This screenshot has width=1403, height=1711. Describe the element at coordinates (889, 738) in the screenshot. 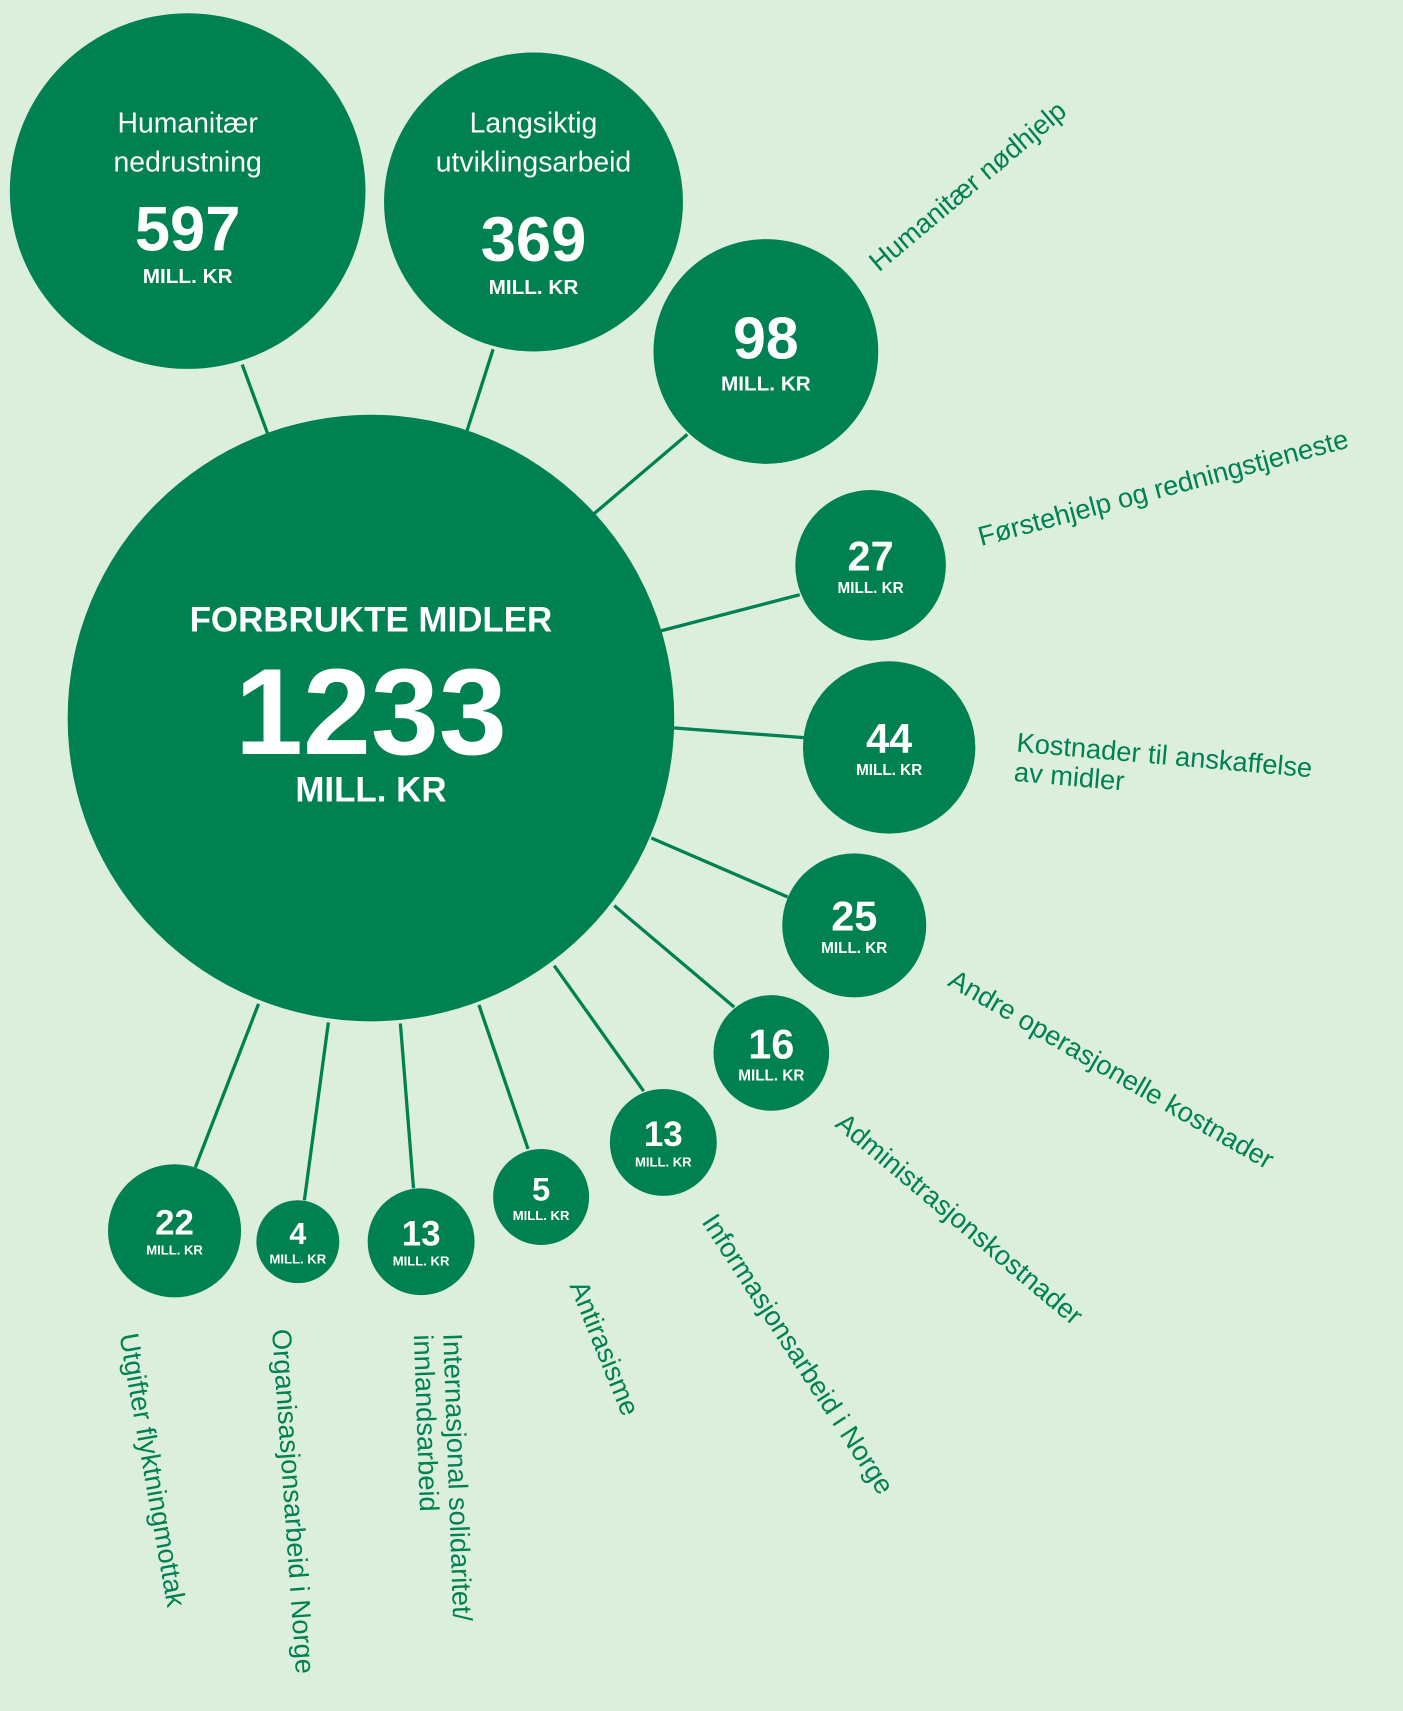

I see `value: 44` at that location.